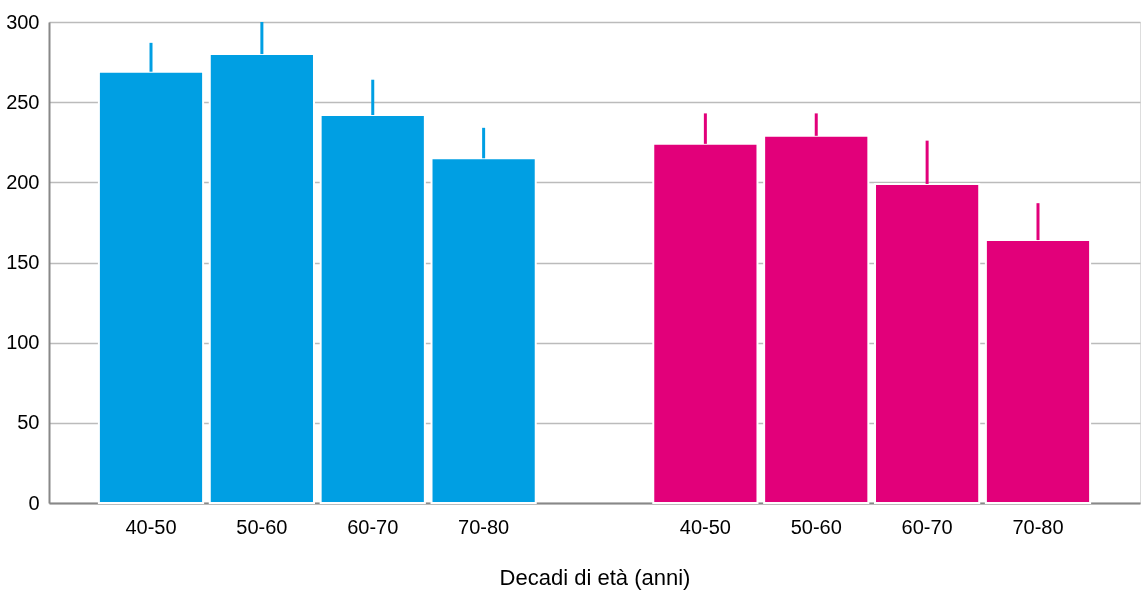 This screenshot has width=1145, height=593. I want to click on x-axis-title: Decadi di età (anni), so click(595, 577).